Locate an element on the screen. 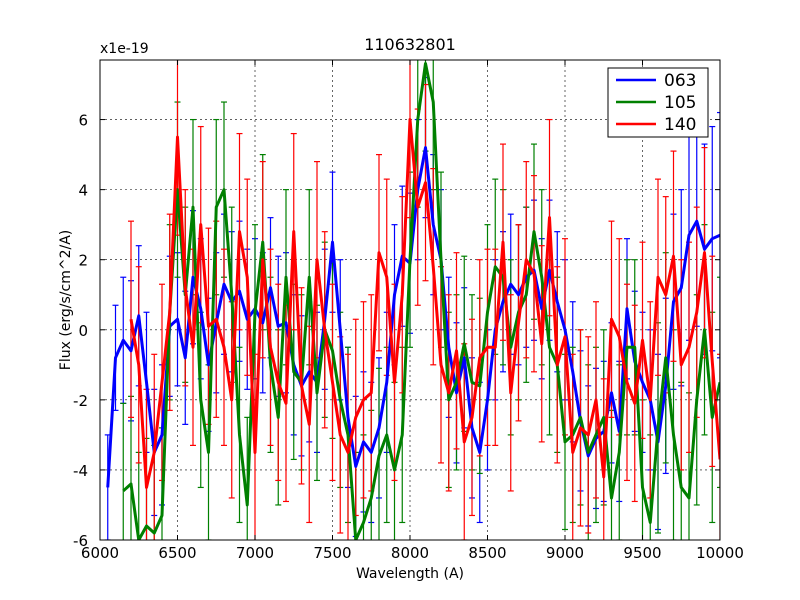 This screenshot has height=600, width=800. x-tick-label: 10000 is located at coordinates (720, 553).